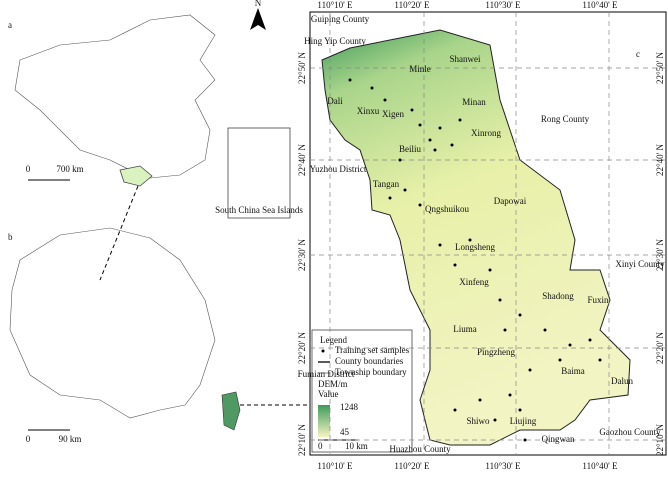 The height and width of the screenshot is (480, 668). What do you see at coordinates (510, 201) in the screenshot?
I see `place-label: Dapowai` at bounding box center [510, 201].